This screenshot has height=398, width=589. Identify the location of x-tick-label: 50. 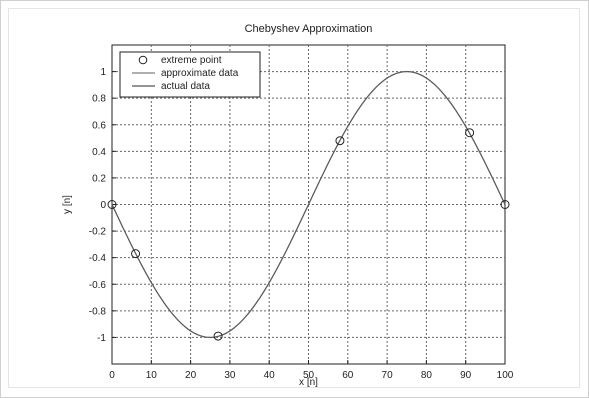
(309, 375).